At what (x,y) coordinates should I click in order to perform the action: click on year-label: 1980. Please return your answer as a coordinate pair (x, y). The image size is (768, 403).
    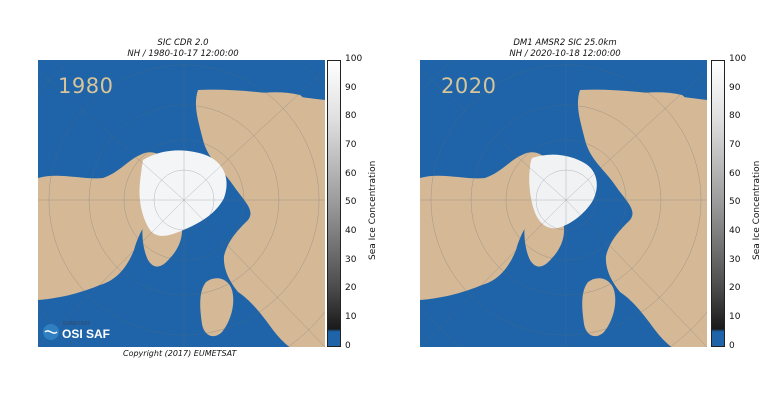
    Looking at the image, I should click on (86, 86).